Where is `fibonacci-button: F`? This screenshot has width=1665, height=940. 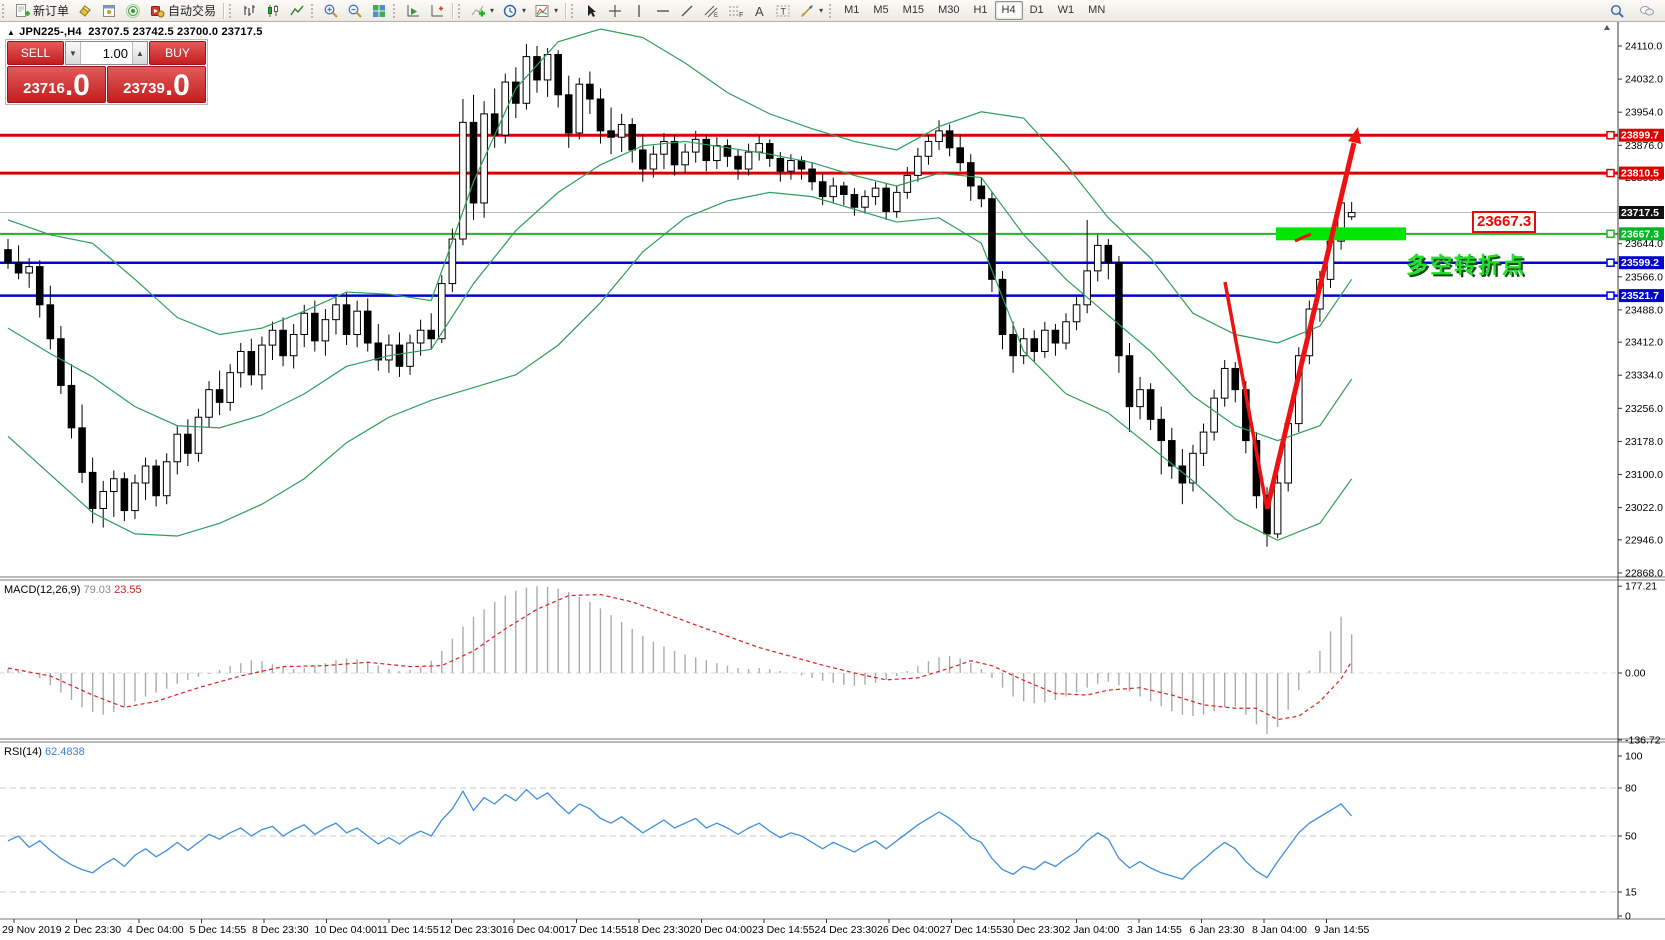 fibonacci-button: F is located at coordinates (735, 11).